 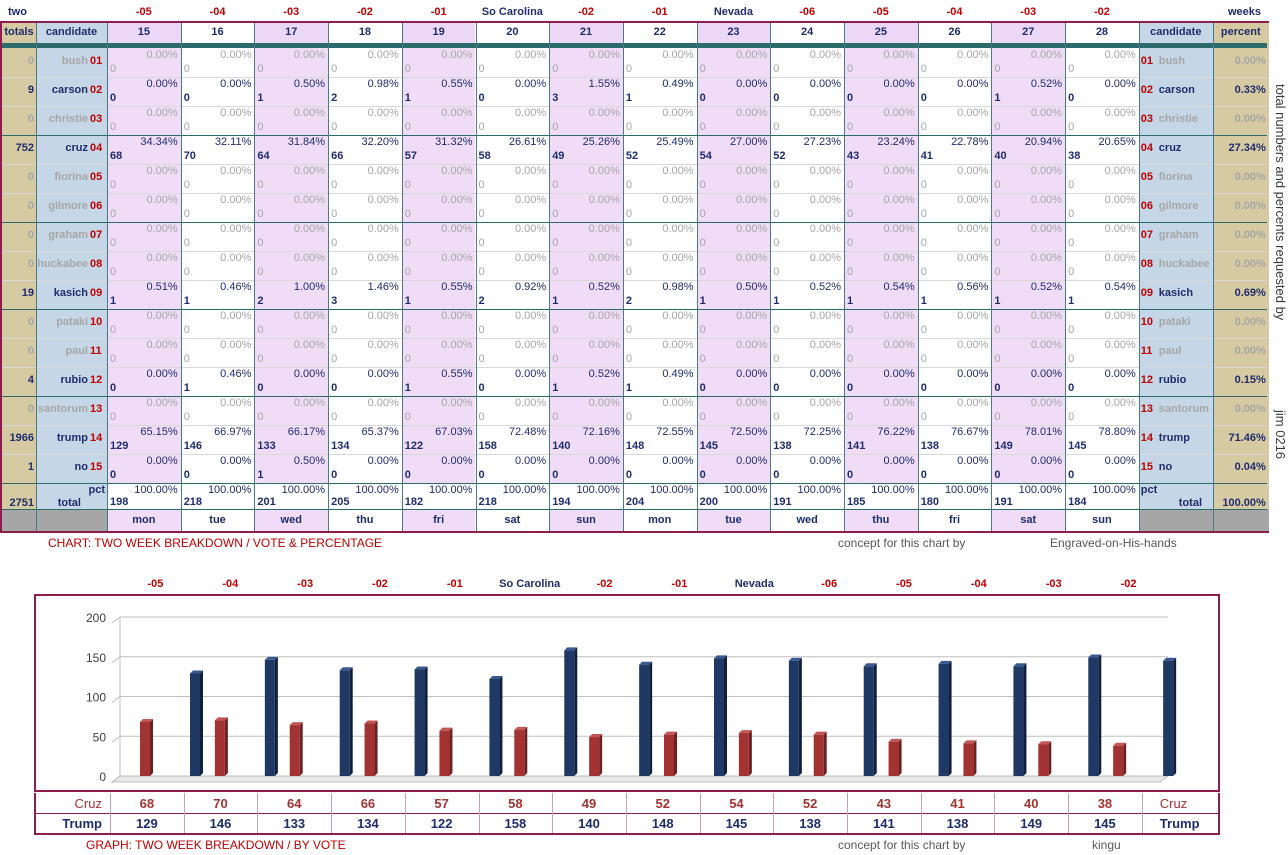 What do you see at coordinates (230, 584) in the screenshot?
I see `graph-marker: -04` at bounding box center [230, 584].